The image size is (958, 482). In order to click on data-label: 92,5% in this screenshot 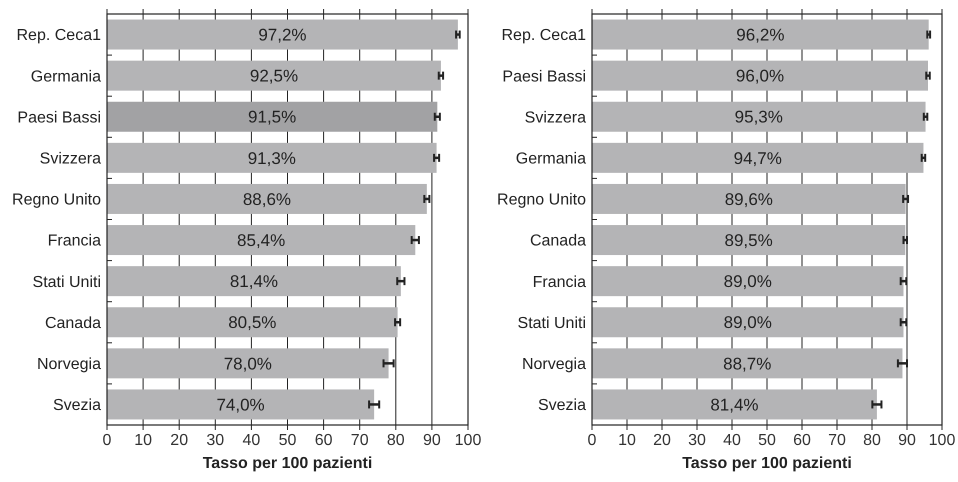, I will do `click(274, 76)`.